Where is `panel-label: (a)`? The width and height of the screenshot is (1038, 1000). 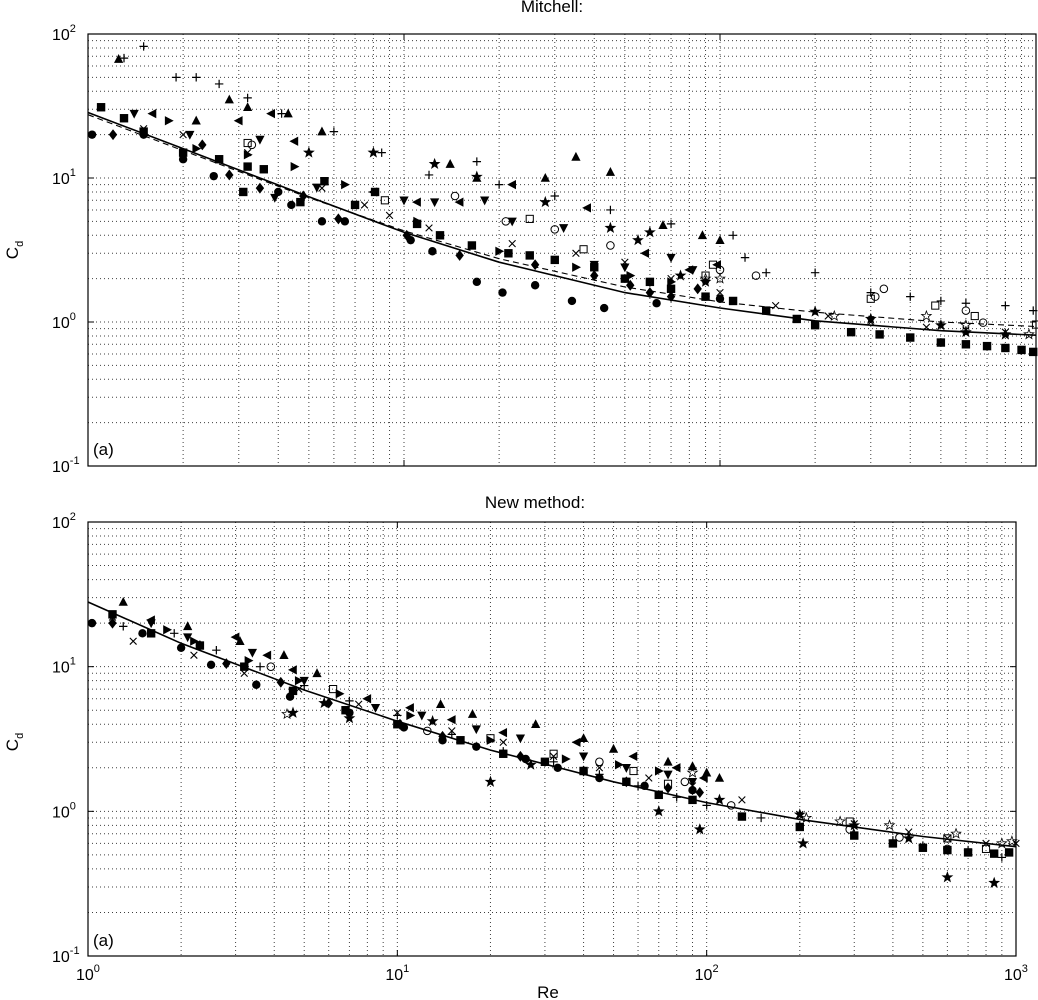 panel-label: (a) is located at coordinates (103, 449).